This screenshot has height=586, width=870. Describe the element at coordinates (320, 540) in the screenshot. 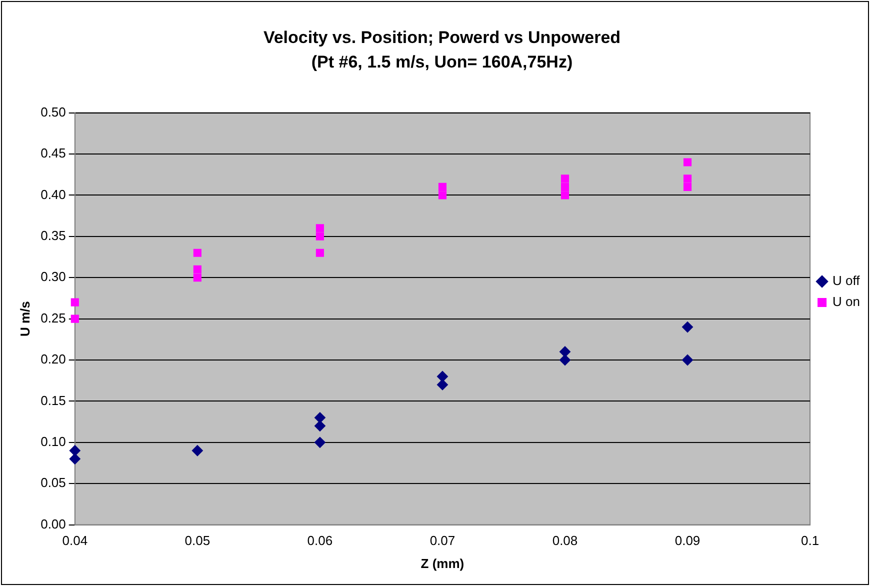

I see `x-tick-label: 0.06` at that location.